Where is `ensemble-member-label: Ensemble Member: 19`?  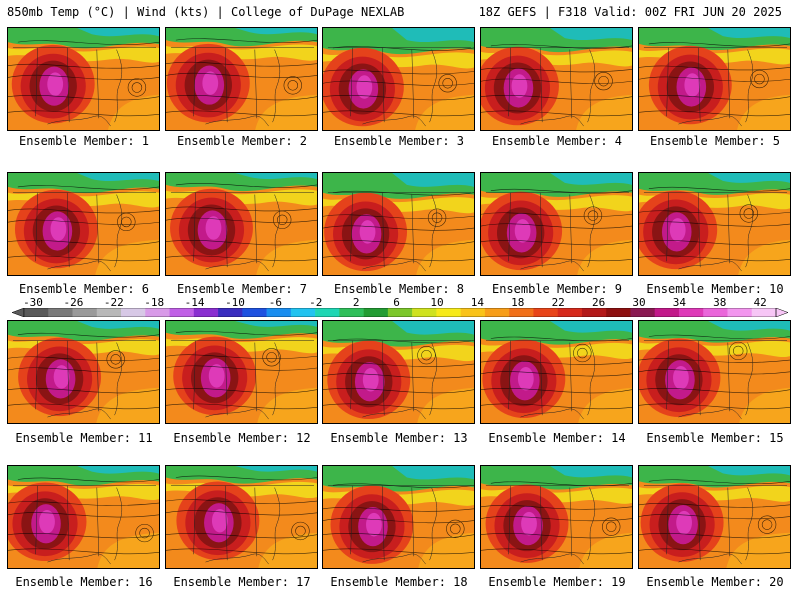
ensemble-member-label: Ensemble Member: 19 is located at coordinates (557, 582).